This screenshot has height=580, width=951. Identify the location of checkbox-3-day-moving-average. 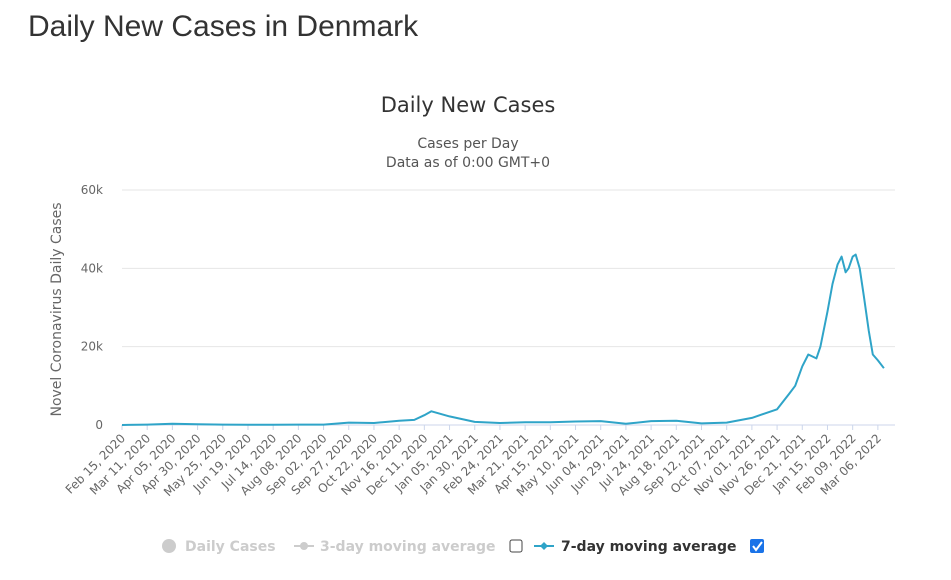
(516, 546).